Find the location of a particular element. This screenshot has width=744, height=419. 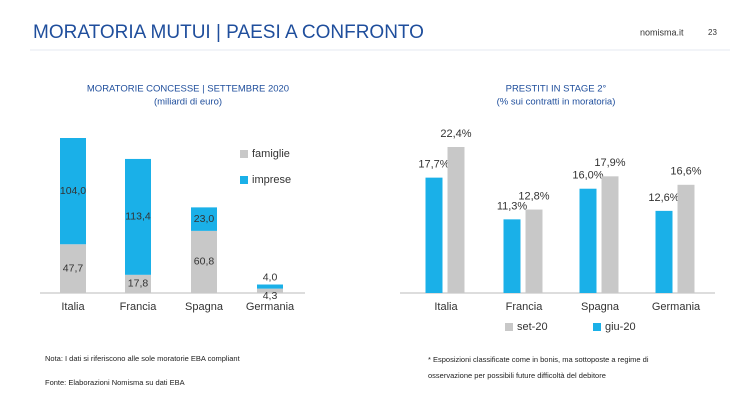

value-label: 16,6% is located at coordinates (685, 172).